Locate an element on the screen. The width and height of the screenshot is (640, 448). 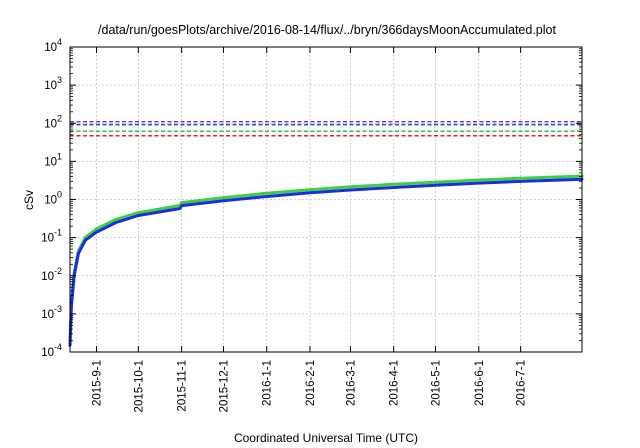
y-tick-label: 10⁴ is located at coordinates (53, 45).